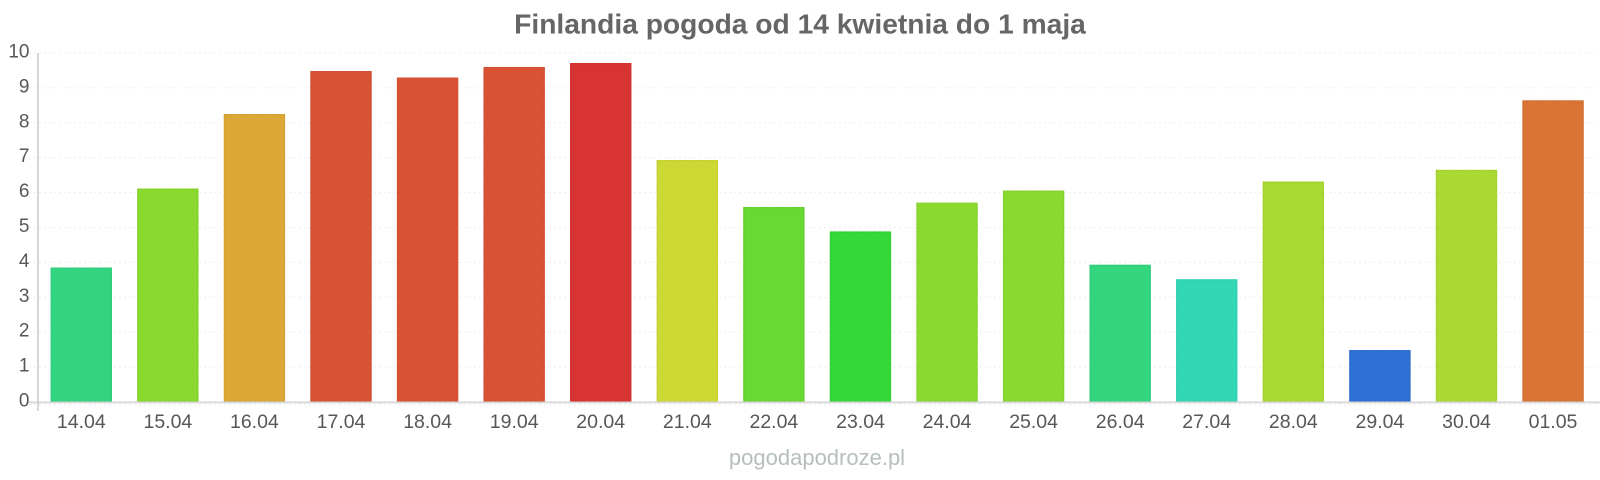  What do you see at coordinates (514, 422) in the screenshot?
I see `svg-text: 19.04` at bounding box center [514, 422].